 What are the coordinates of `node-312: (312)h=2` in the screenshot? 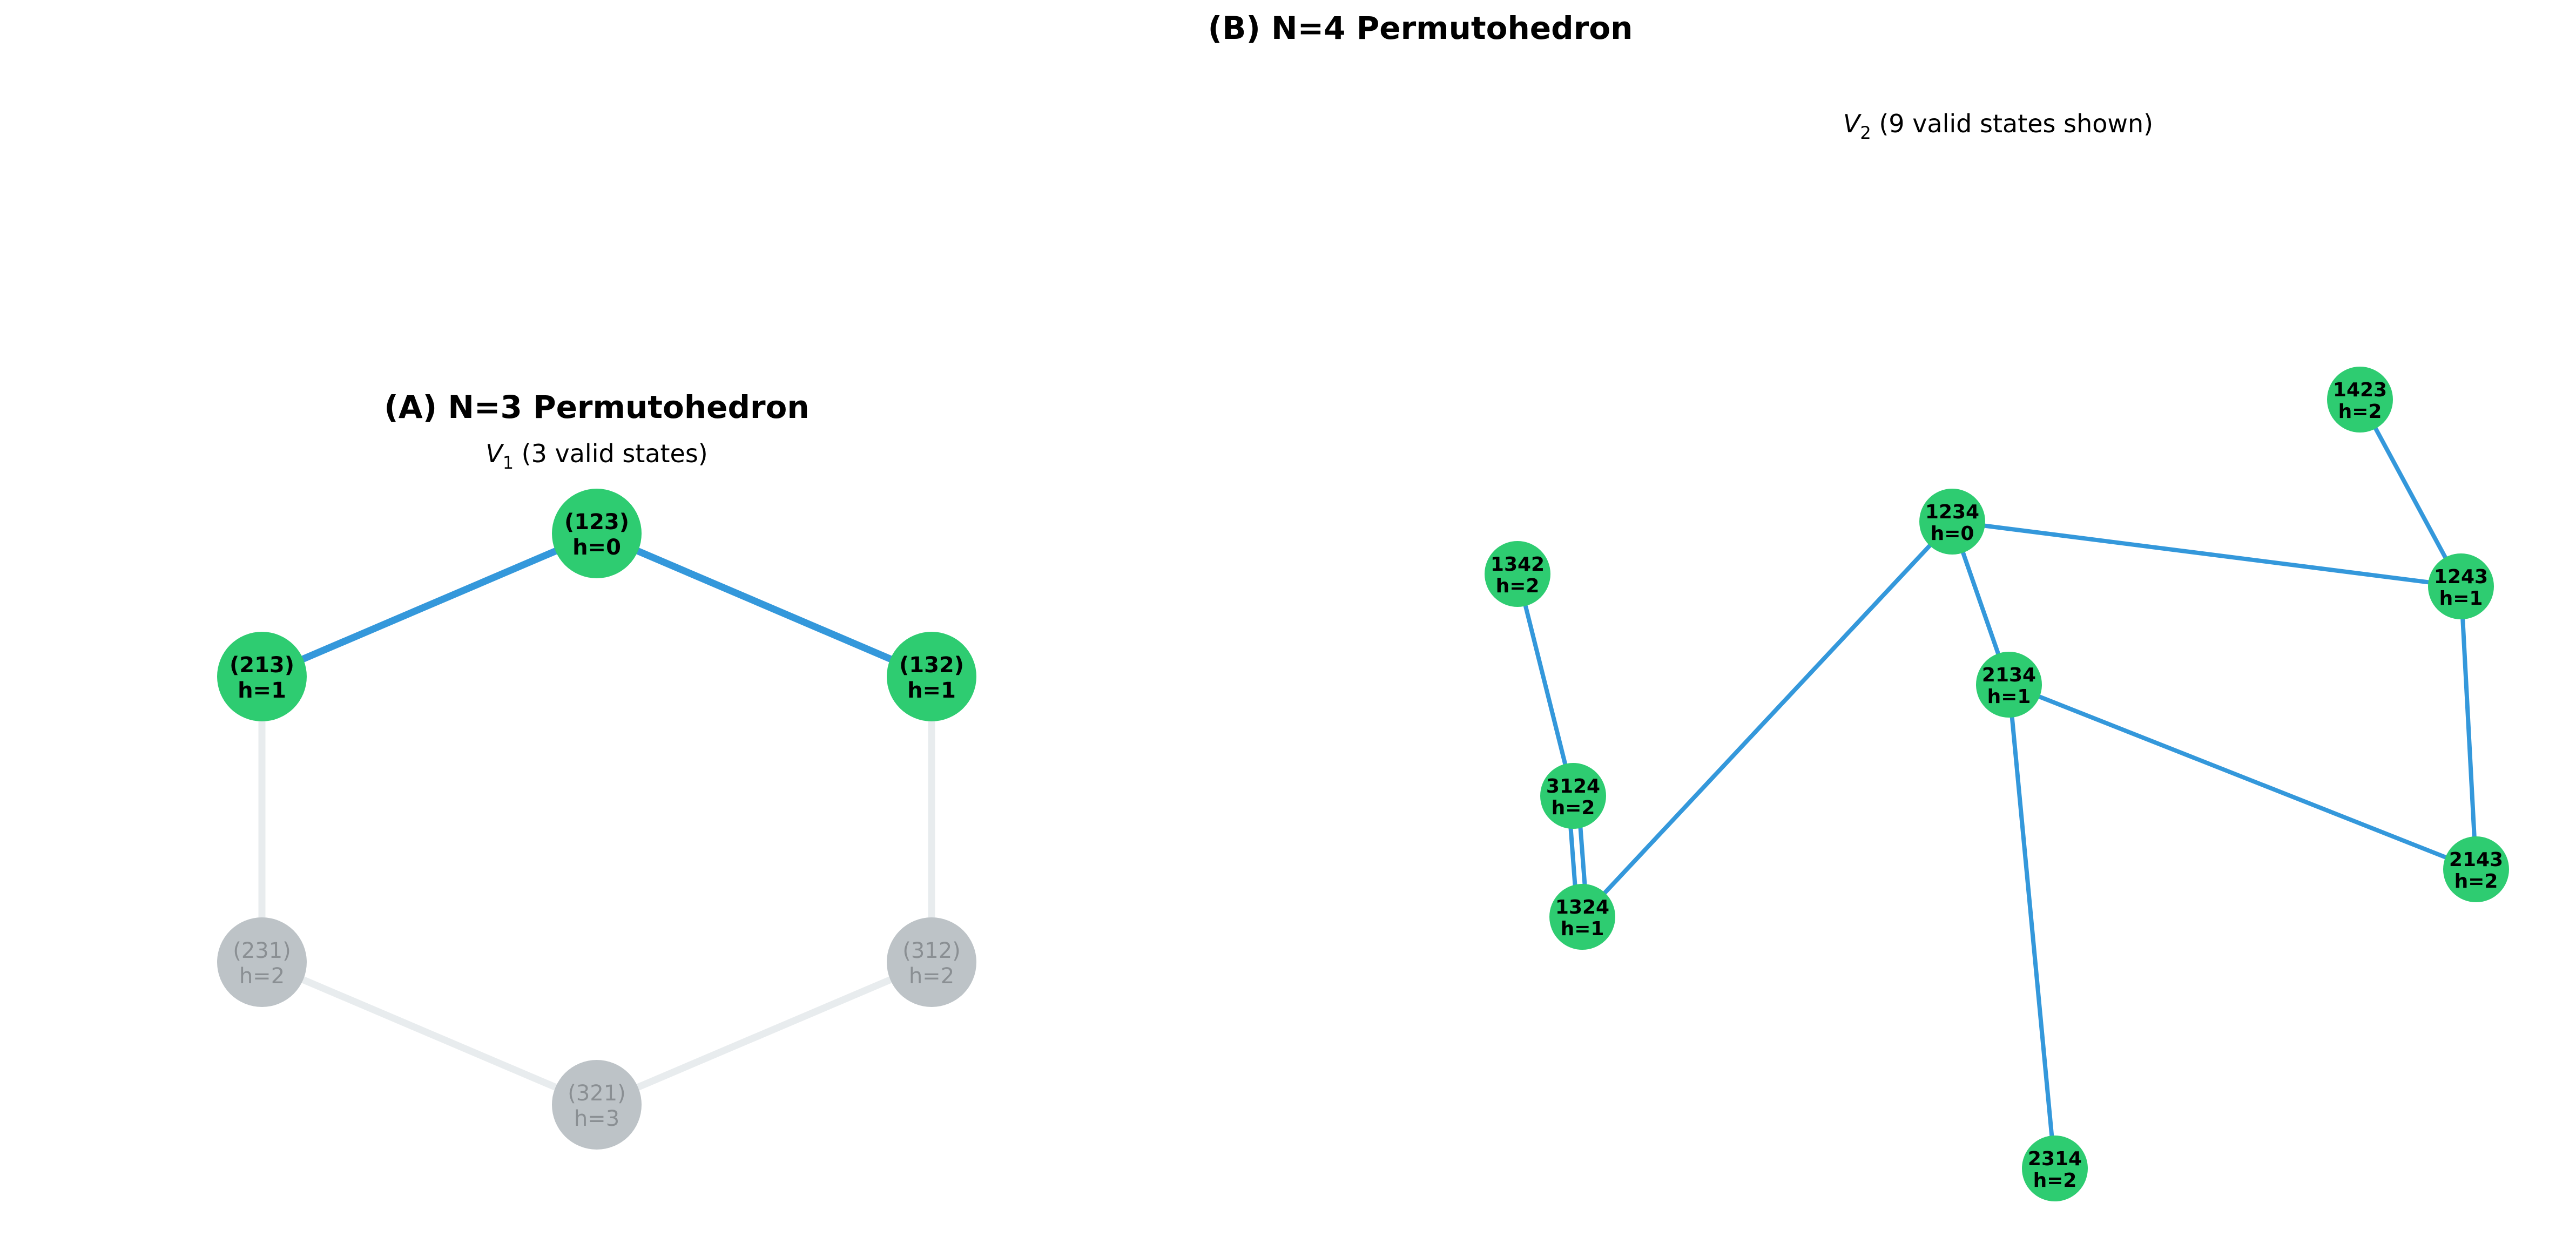 It's located at (931, 962).